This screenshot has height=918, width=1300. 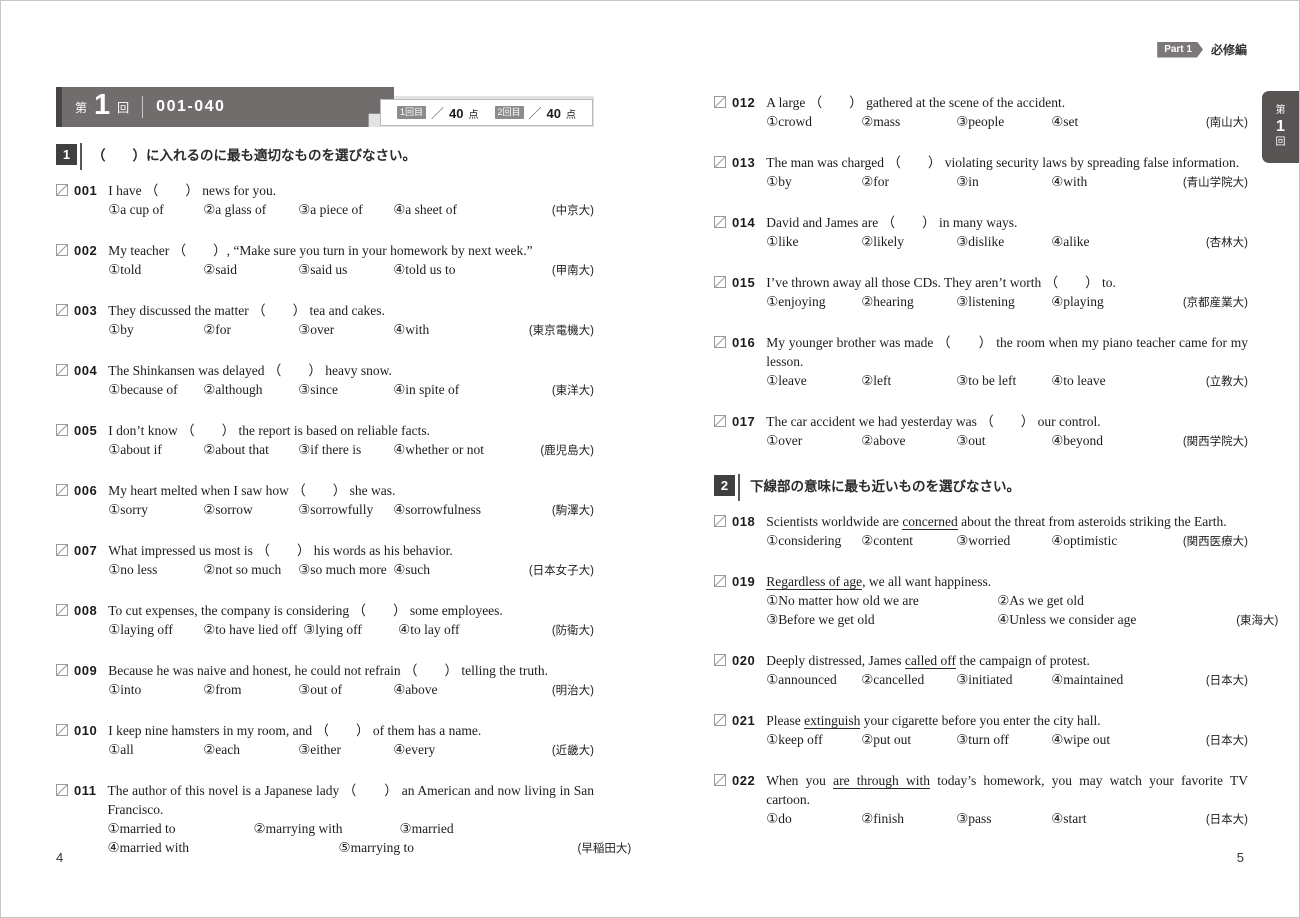 What do you see at coordinates (779, 818) in the screenshot?
I see `choice-option: ①do` at bounding box center [779, 818].